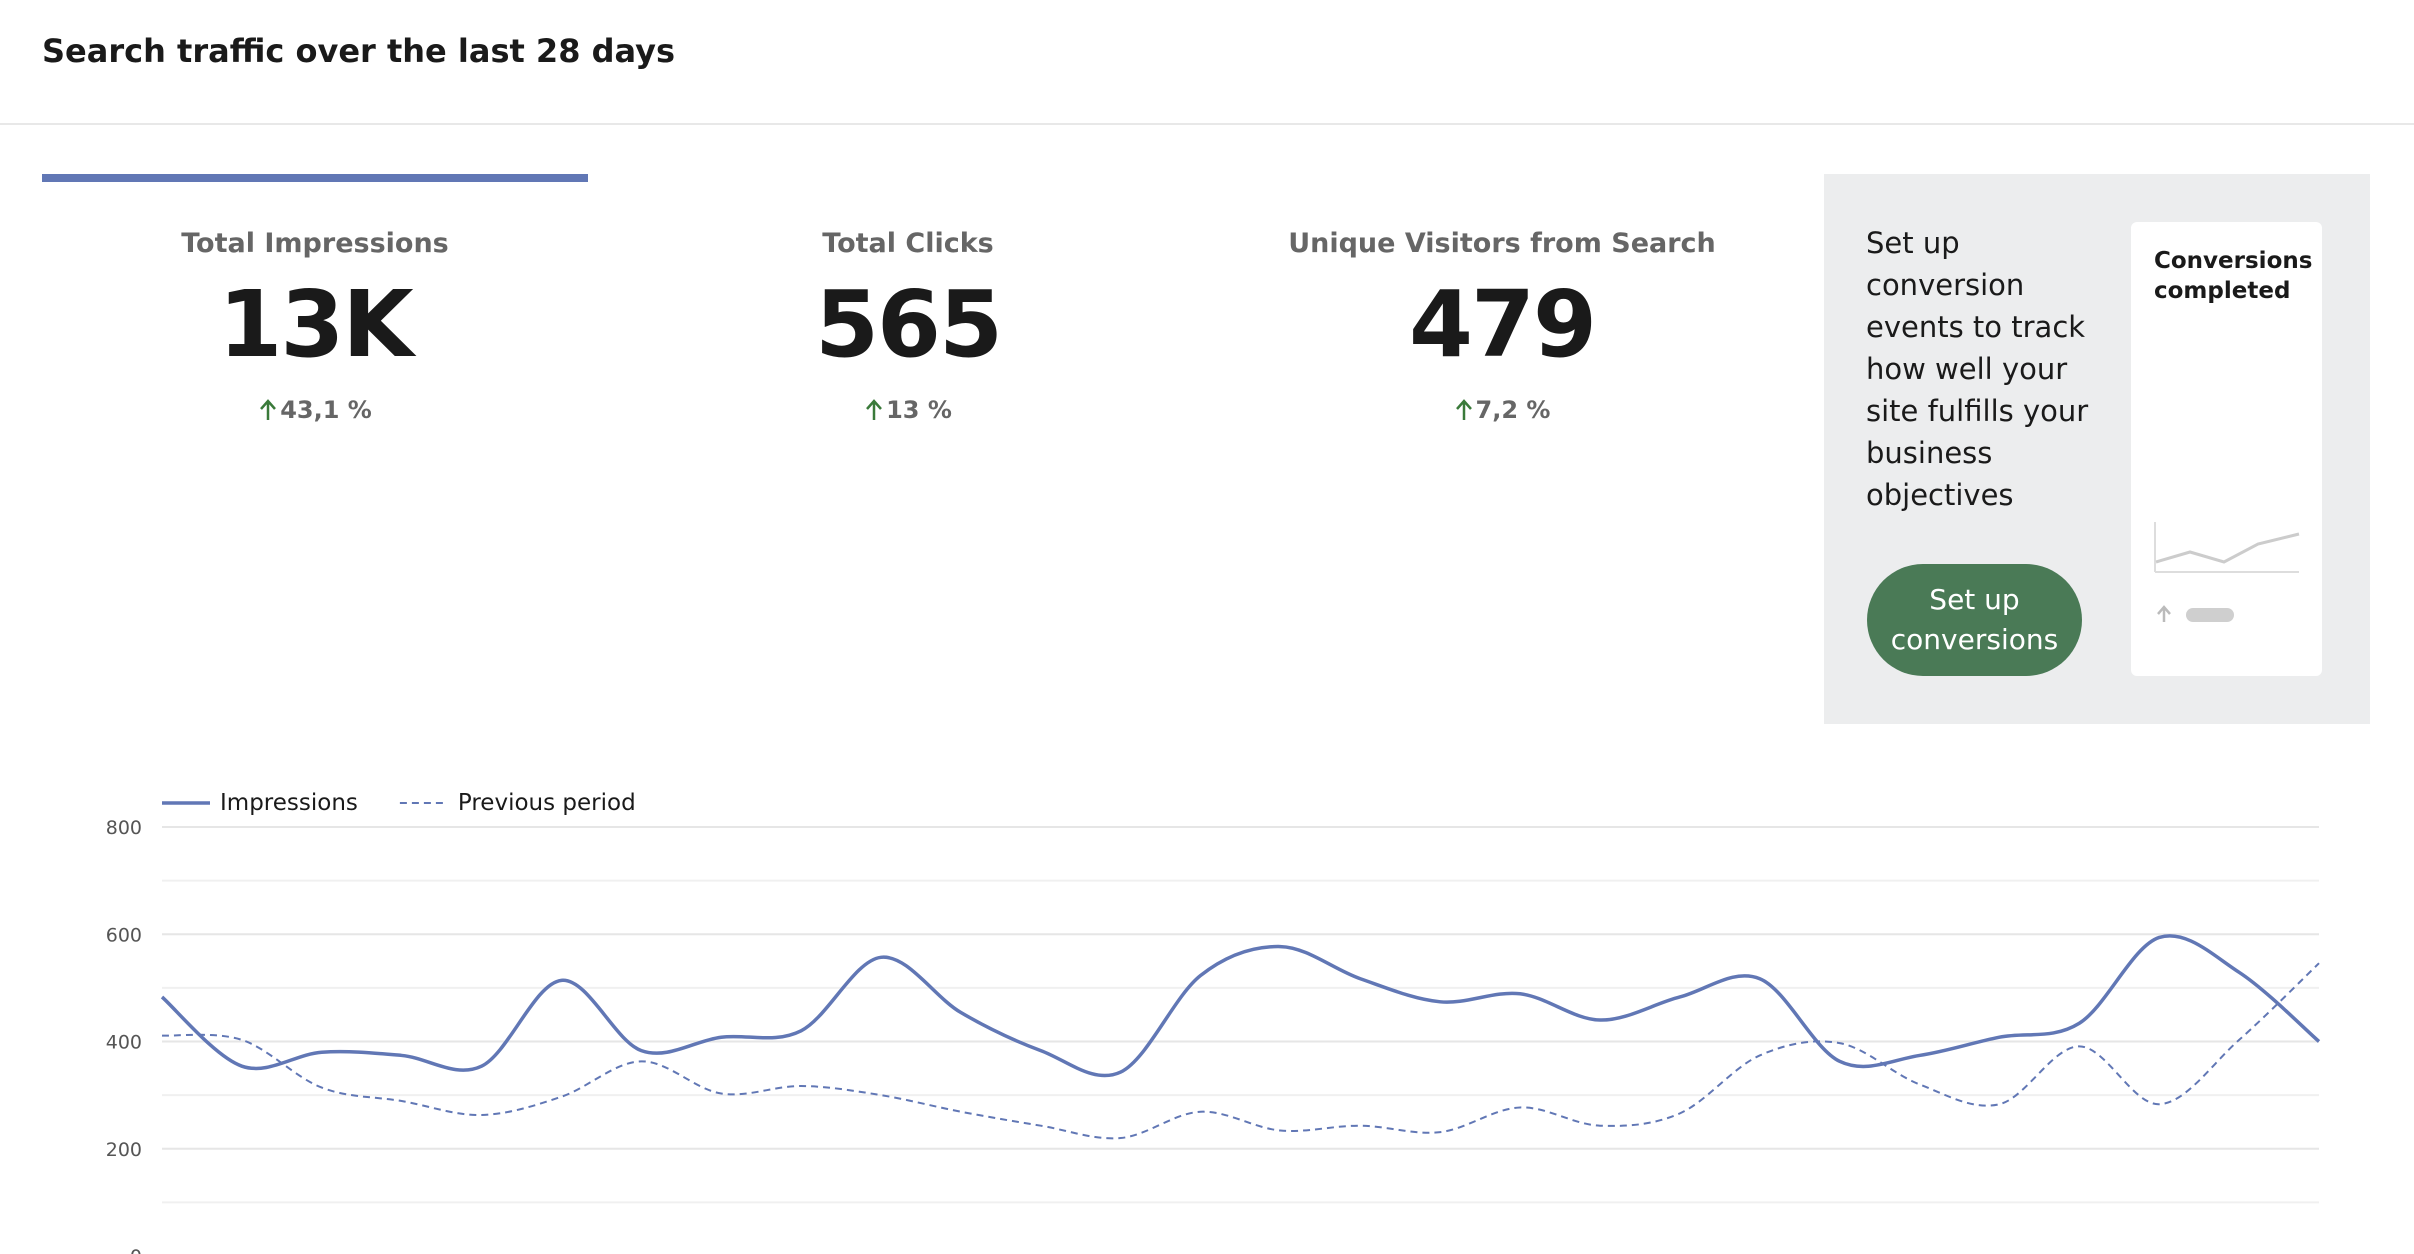 The height and width of the screenshot is (1254, 2414). I want to click on metric-change-value: 43,1 %, so click(326, 410).